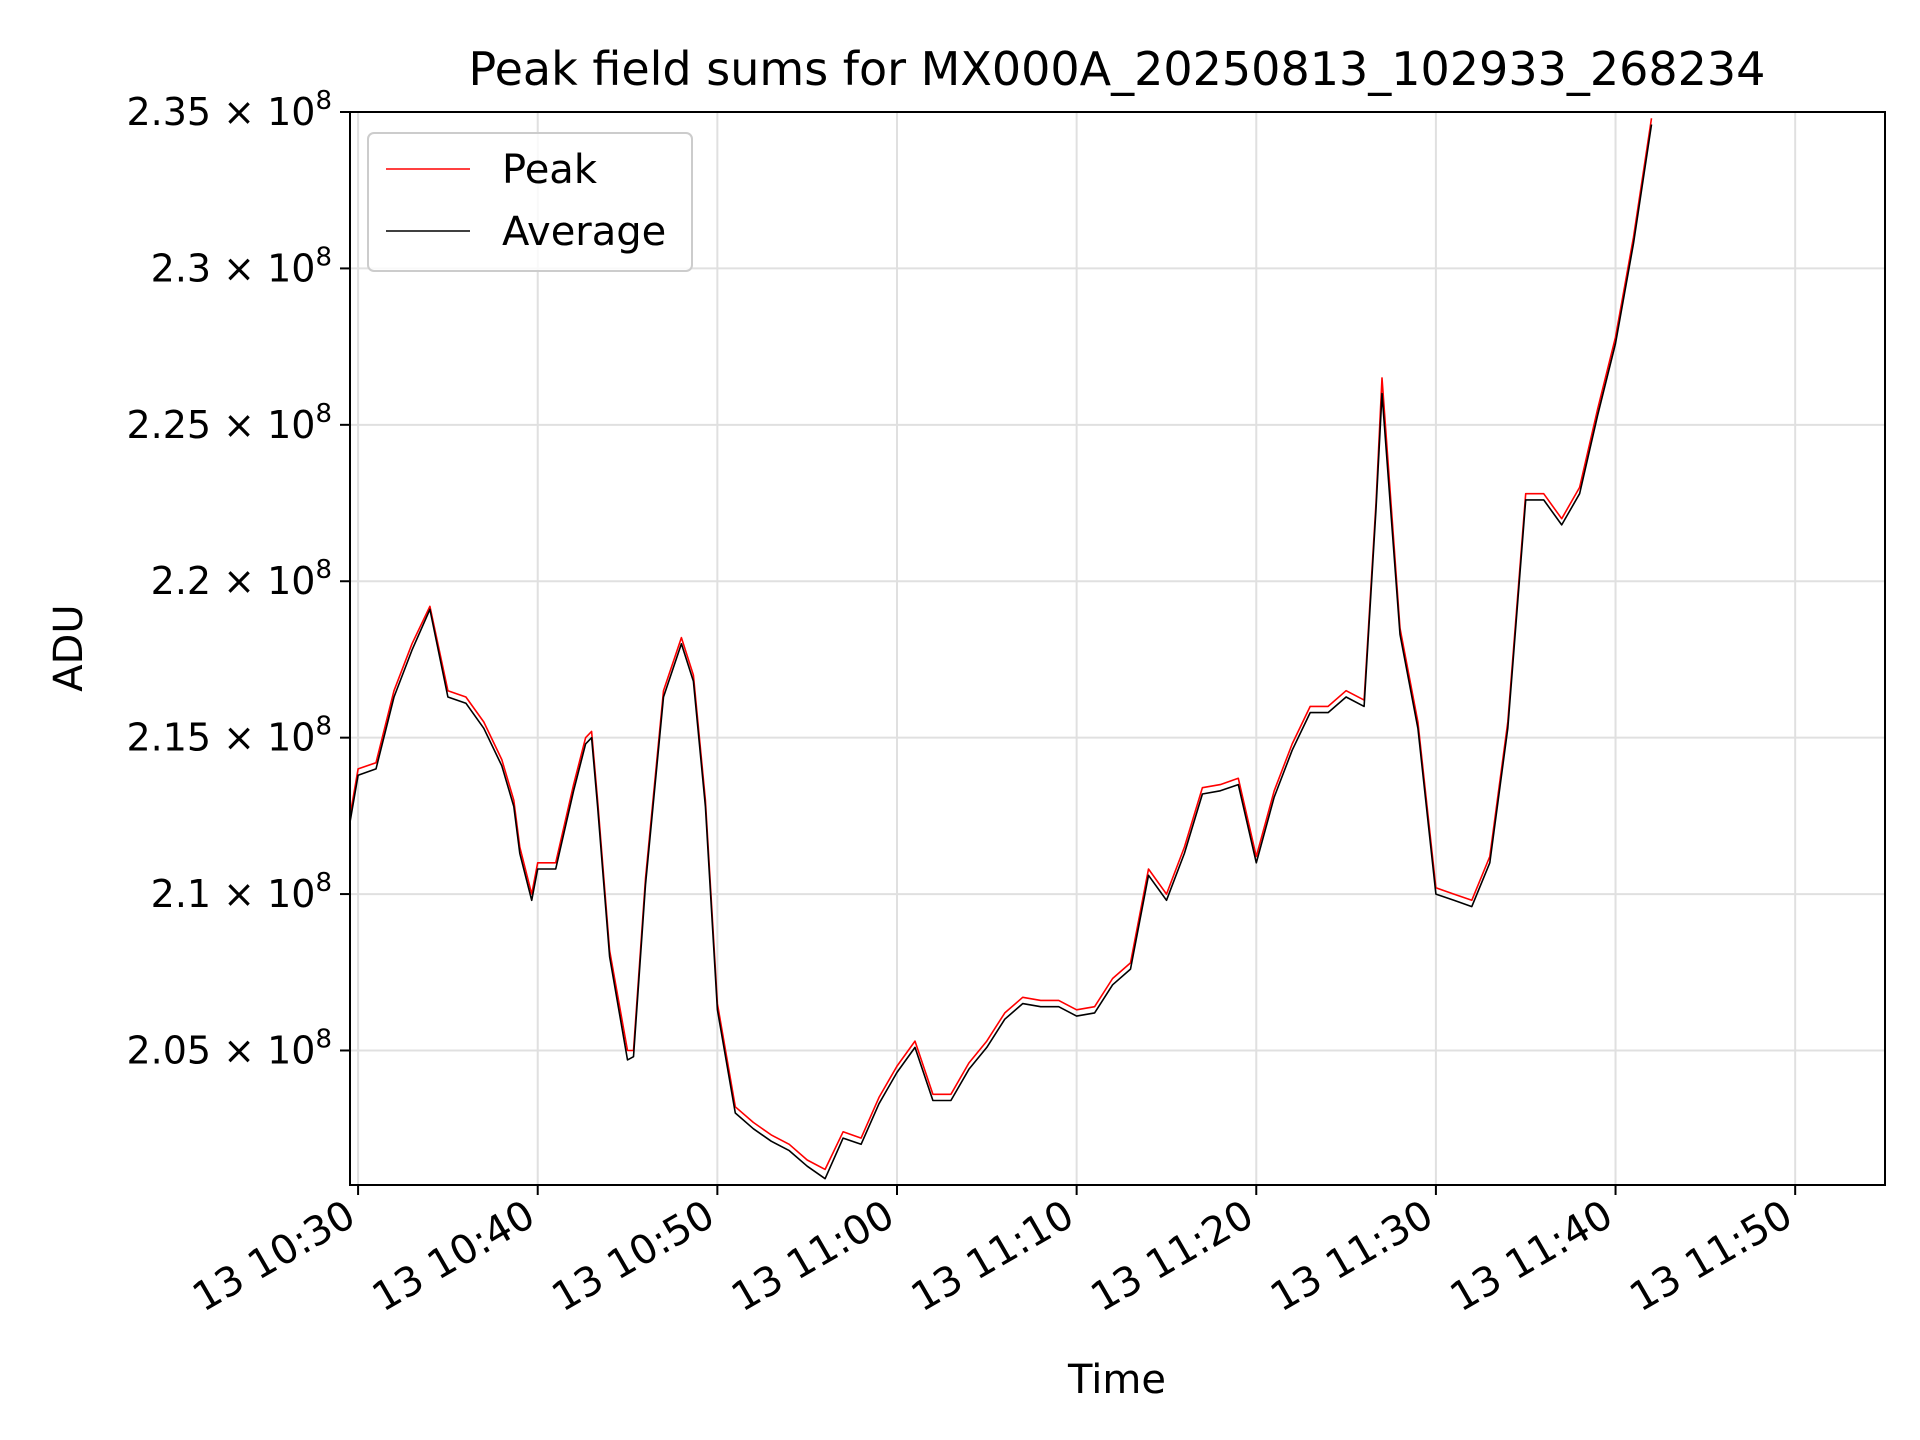 This screenshot has width=1920, height=1440. I want to click on legend-label-average: Average, so click(584, 232).